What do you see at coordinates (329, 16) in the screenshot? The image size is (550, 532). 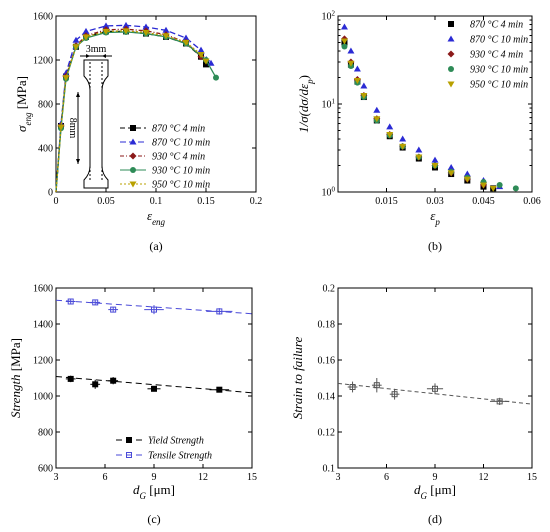 I see `y-tick-label: 10²` at bounding box center [329, 16].